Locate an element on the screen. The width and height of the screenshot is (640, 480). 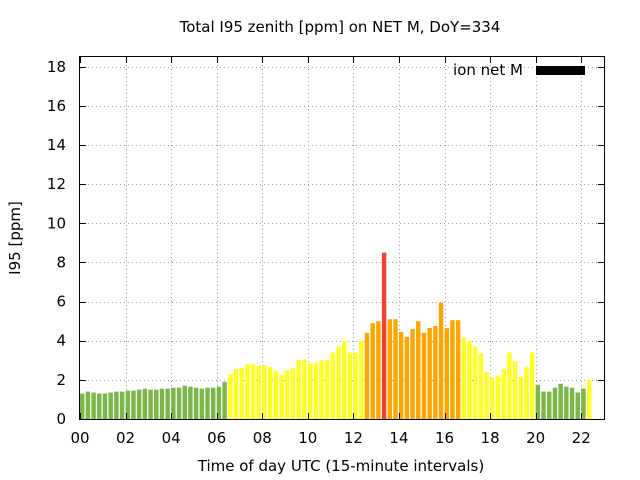
x-tick-label: 14 is located at coordinates (398, 438).